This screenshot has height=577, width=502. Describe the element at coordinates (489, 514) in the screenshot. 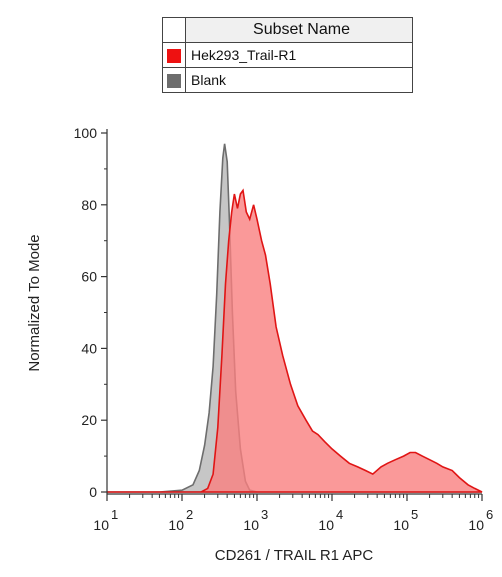

I see `x-tick-label-exponent: 6` at that location.